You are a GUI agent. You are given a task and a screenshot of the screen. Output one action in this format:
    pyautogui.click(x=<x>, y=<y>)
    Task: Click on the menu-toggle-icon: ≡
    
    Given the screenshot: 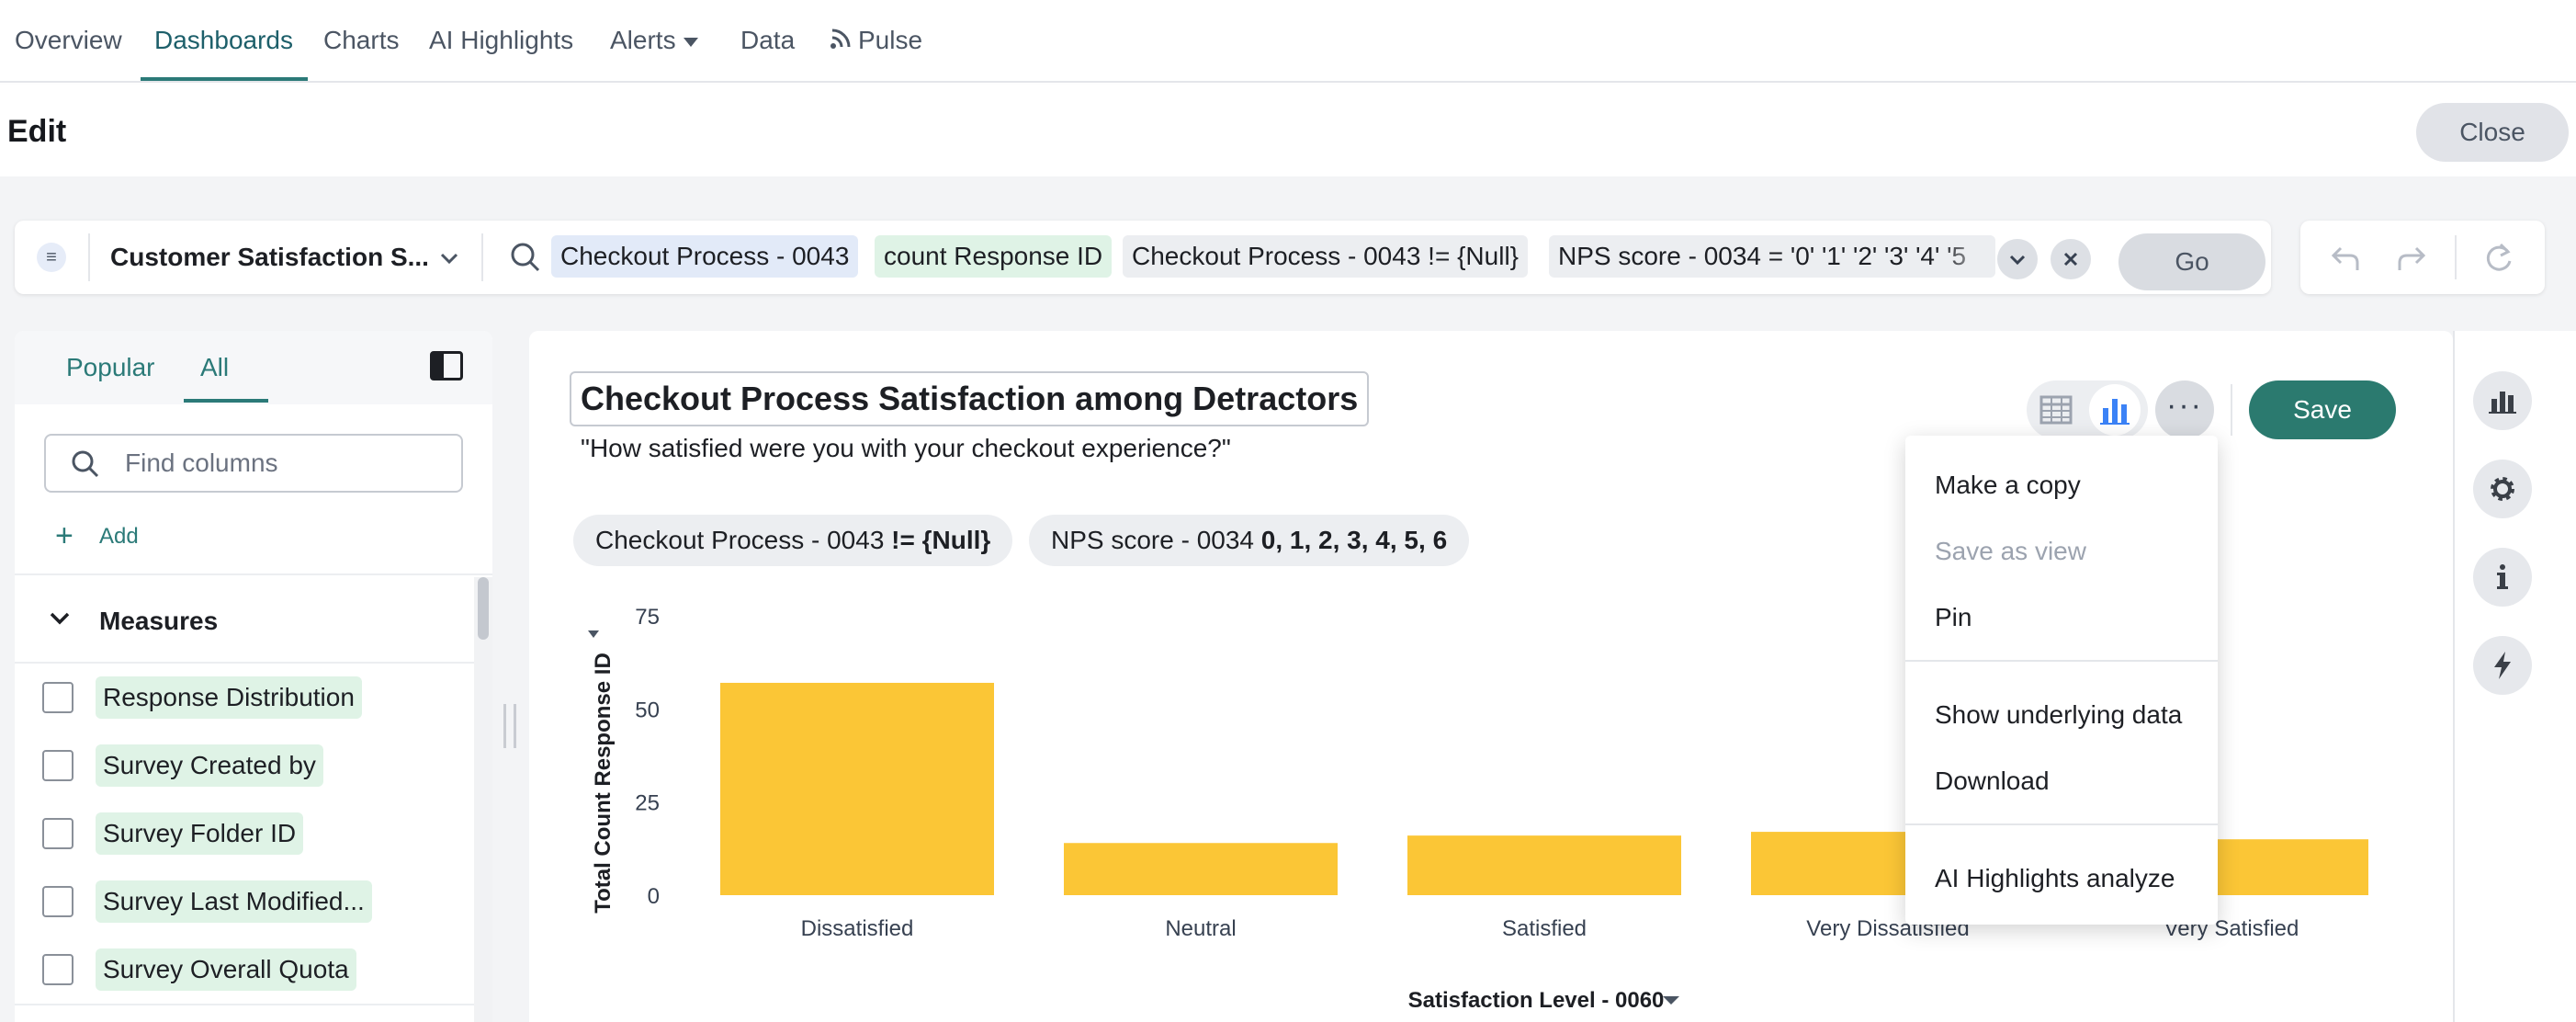 What is the action you would take?
    pyautogui.click(x=51, y=257)
    